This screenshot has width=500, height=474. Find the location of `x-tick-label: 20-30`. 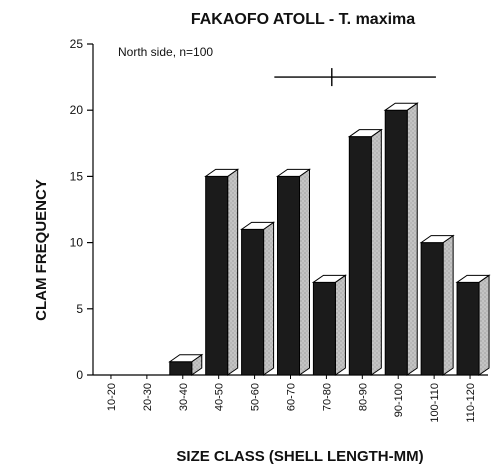

x-tick-label: 20-30 is located at coordinates (148, 397).